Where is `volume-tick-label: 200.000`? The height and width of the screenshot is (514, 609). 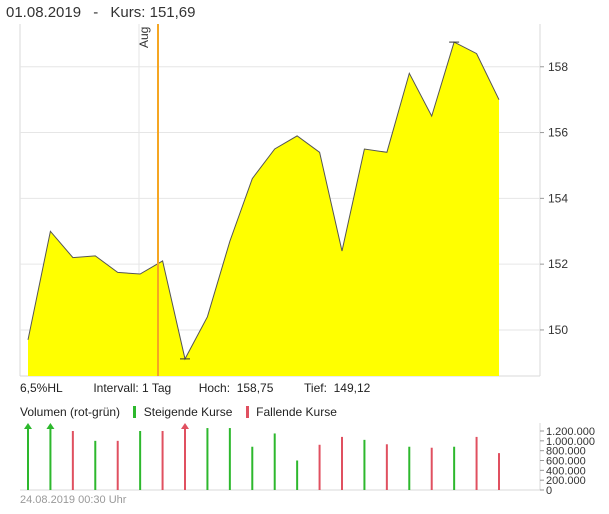
volume-tick-label: 200.000 is located at coordinates (566, 481).